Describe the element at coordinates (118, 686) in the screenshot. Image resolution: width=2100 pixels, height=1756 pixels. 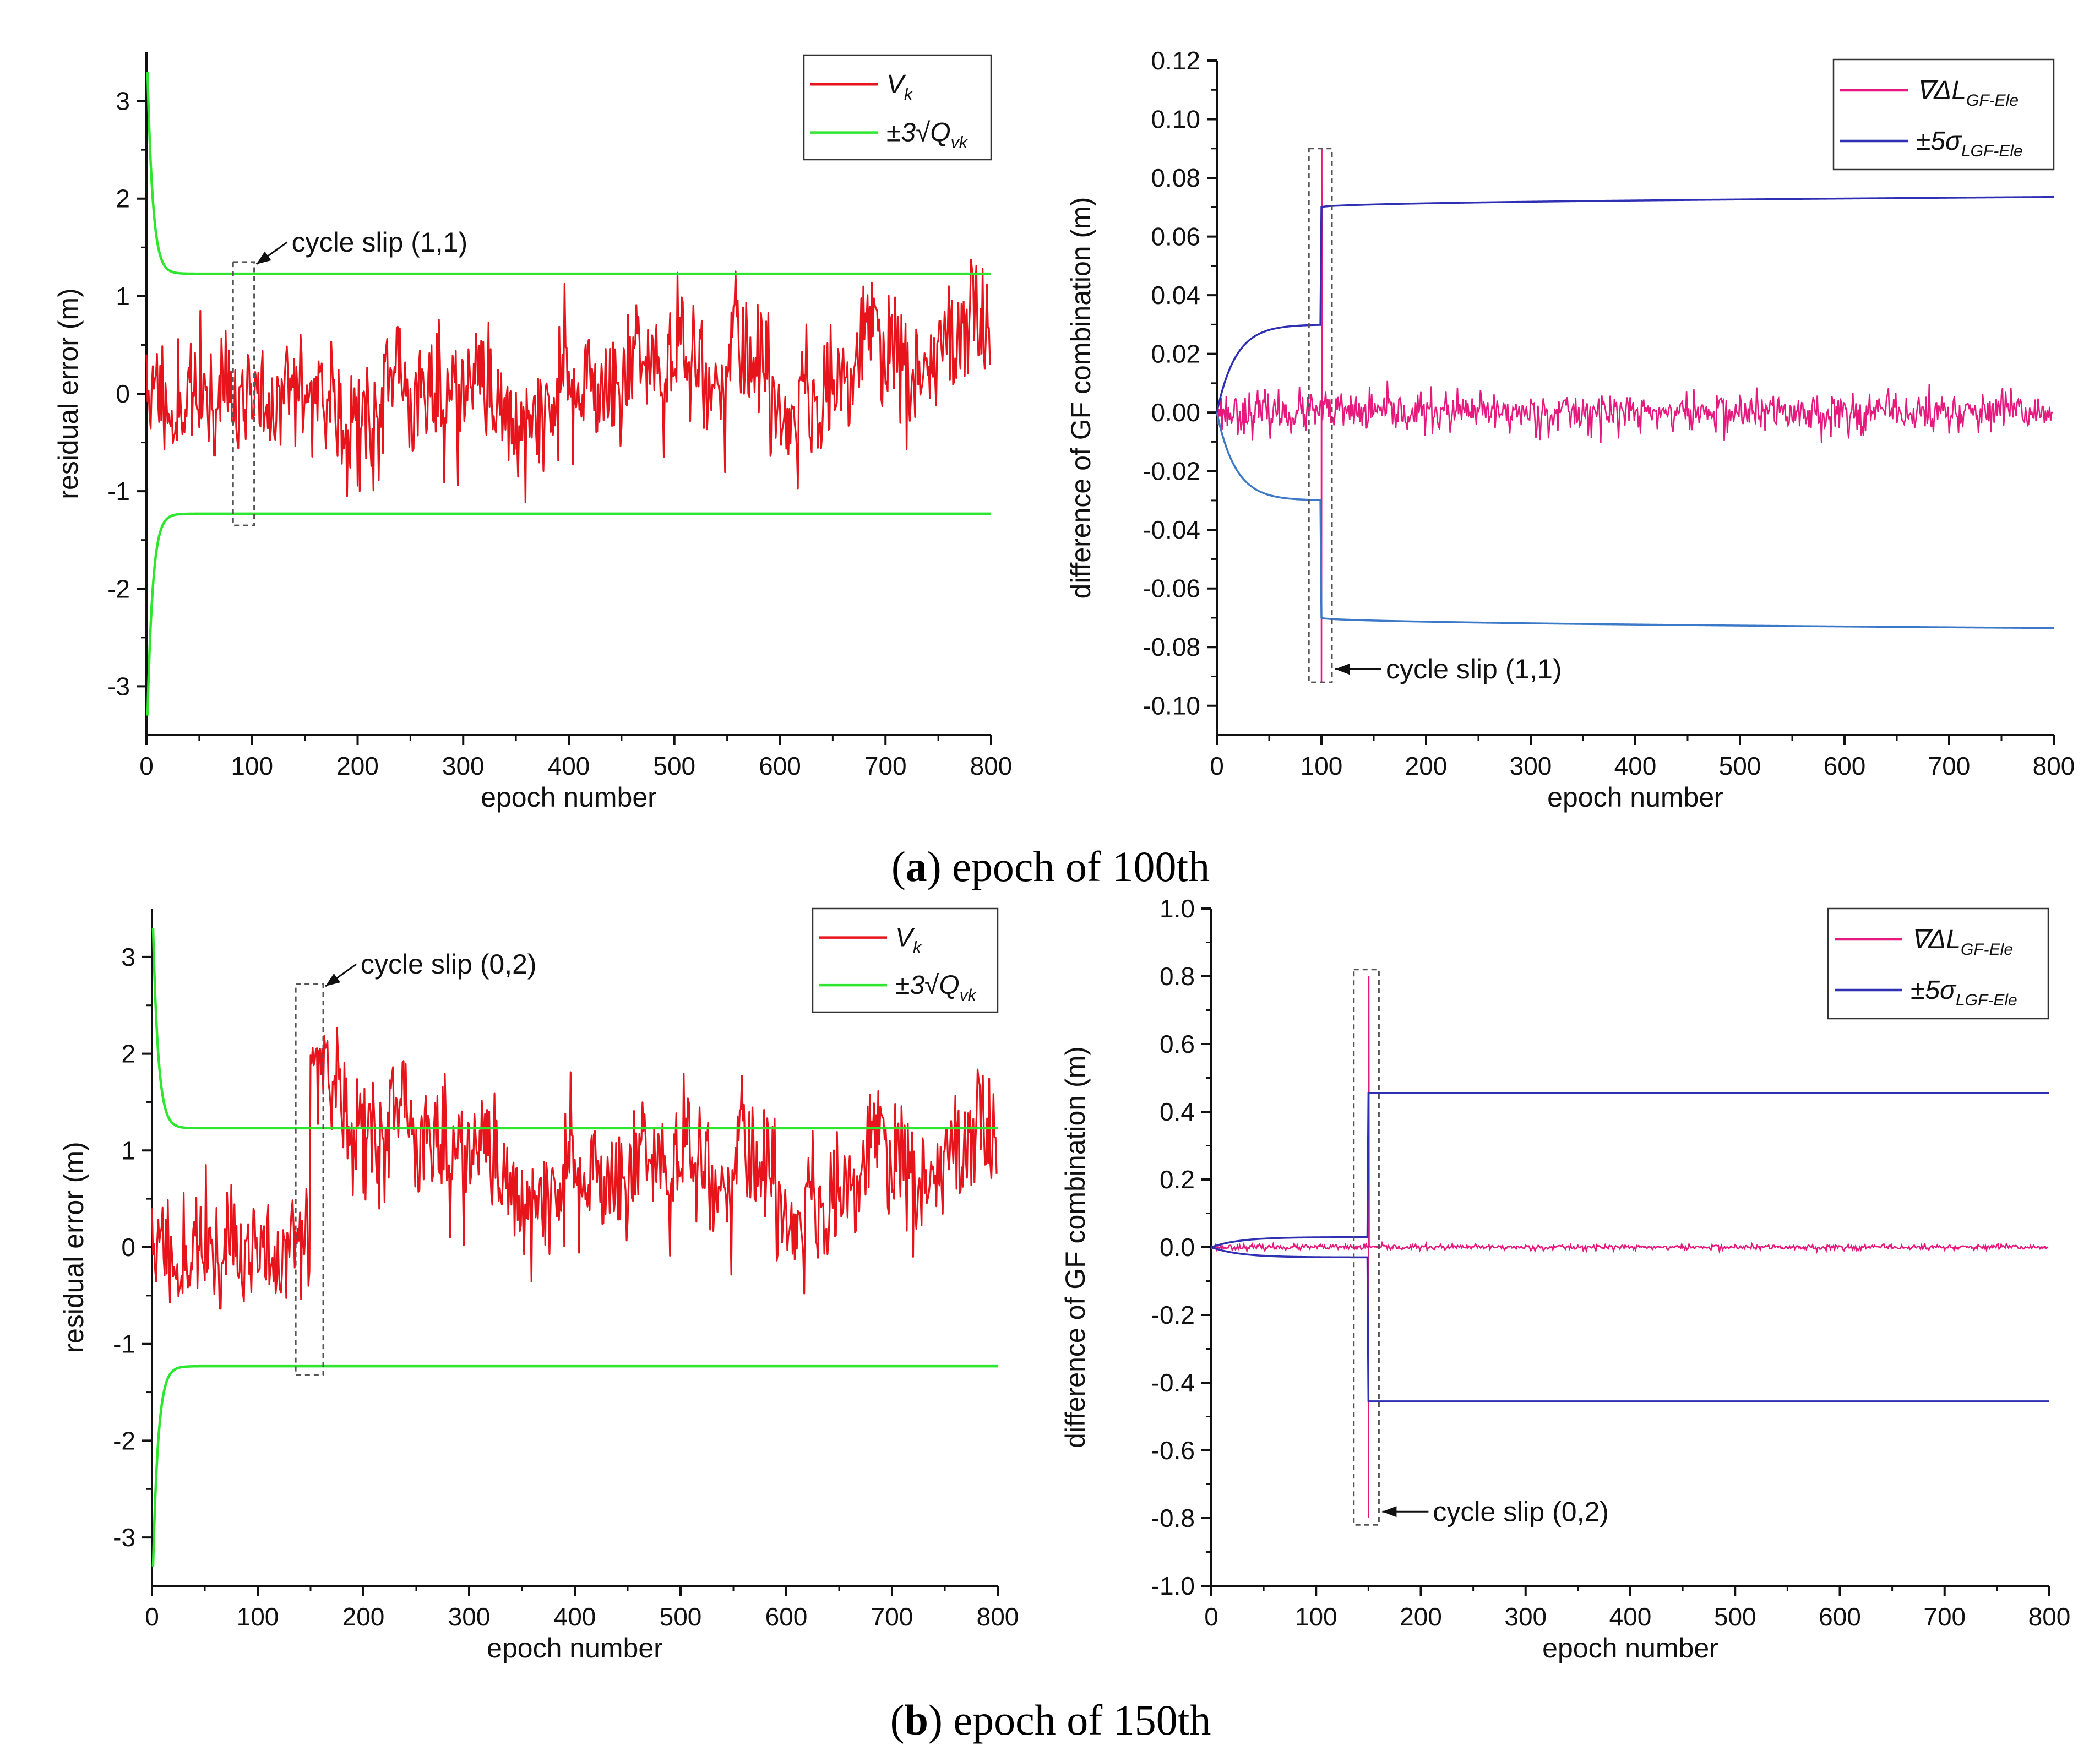
I see `y-tick-label: -3` at that location.